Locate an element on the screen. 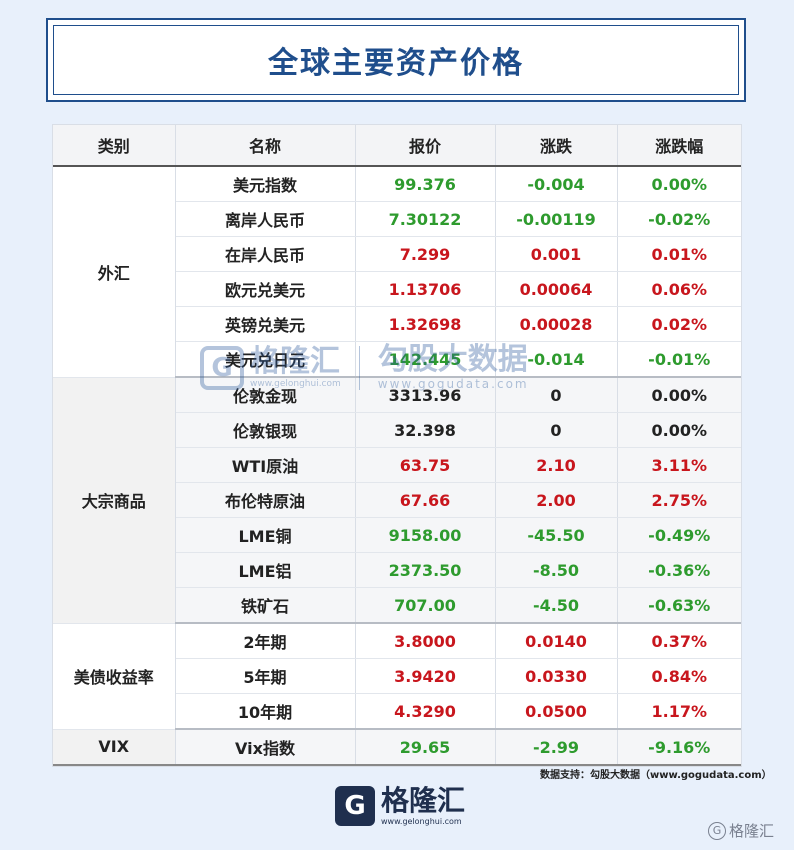 This screenshot has width=794, height=850. change-pct-cell: -0.36% is located at coordinates (679, 570).